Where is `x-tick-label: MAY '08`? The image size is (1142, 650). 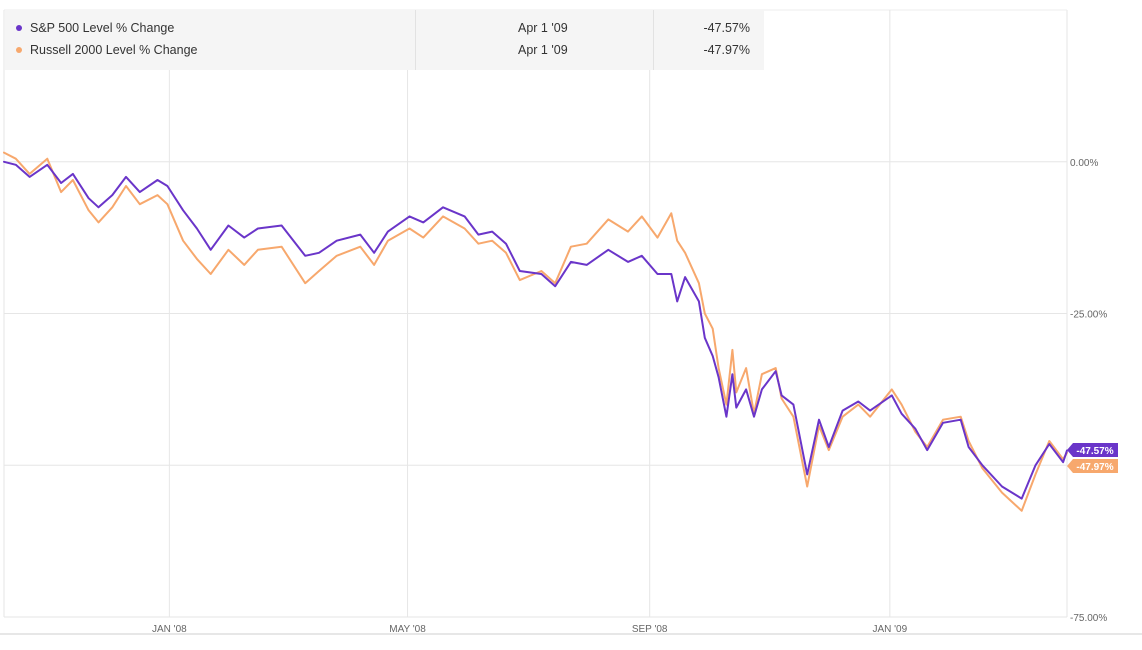
x-tick-label: MAY '08 is located at coordinates (407, 629).